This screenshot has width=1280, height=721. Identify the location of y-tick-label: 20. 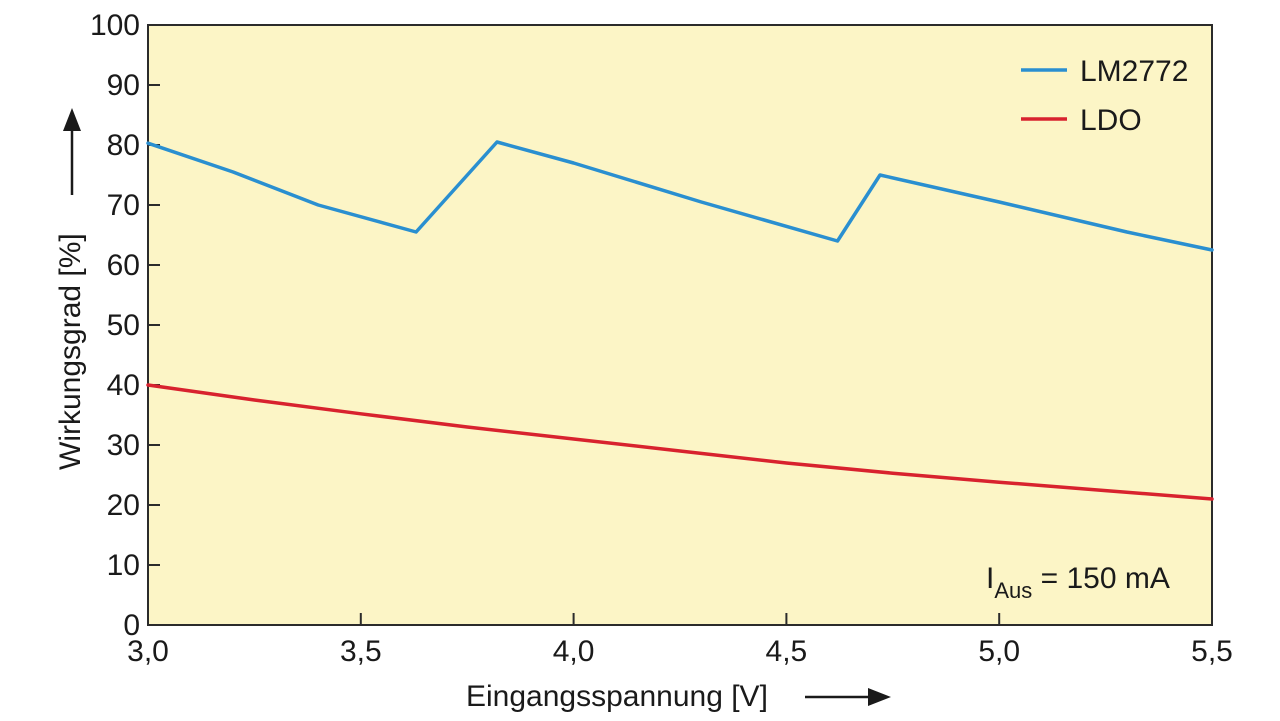
(123, 505).